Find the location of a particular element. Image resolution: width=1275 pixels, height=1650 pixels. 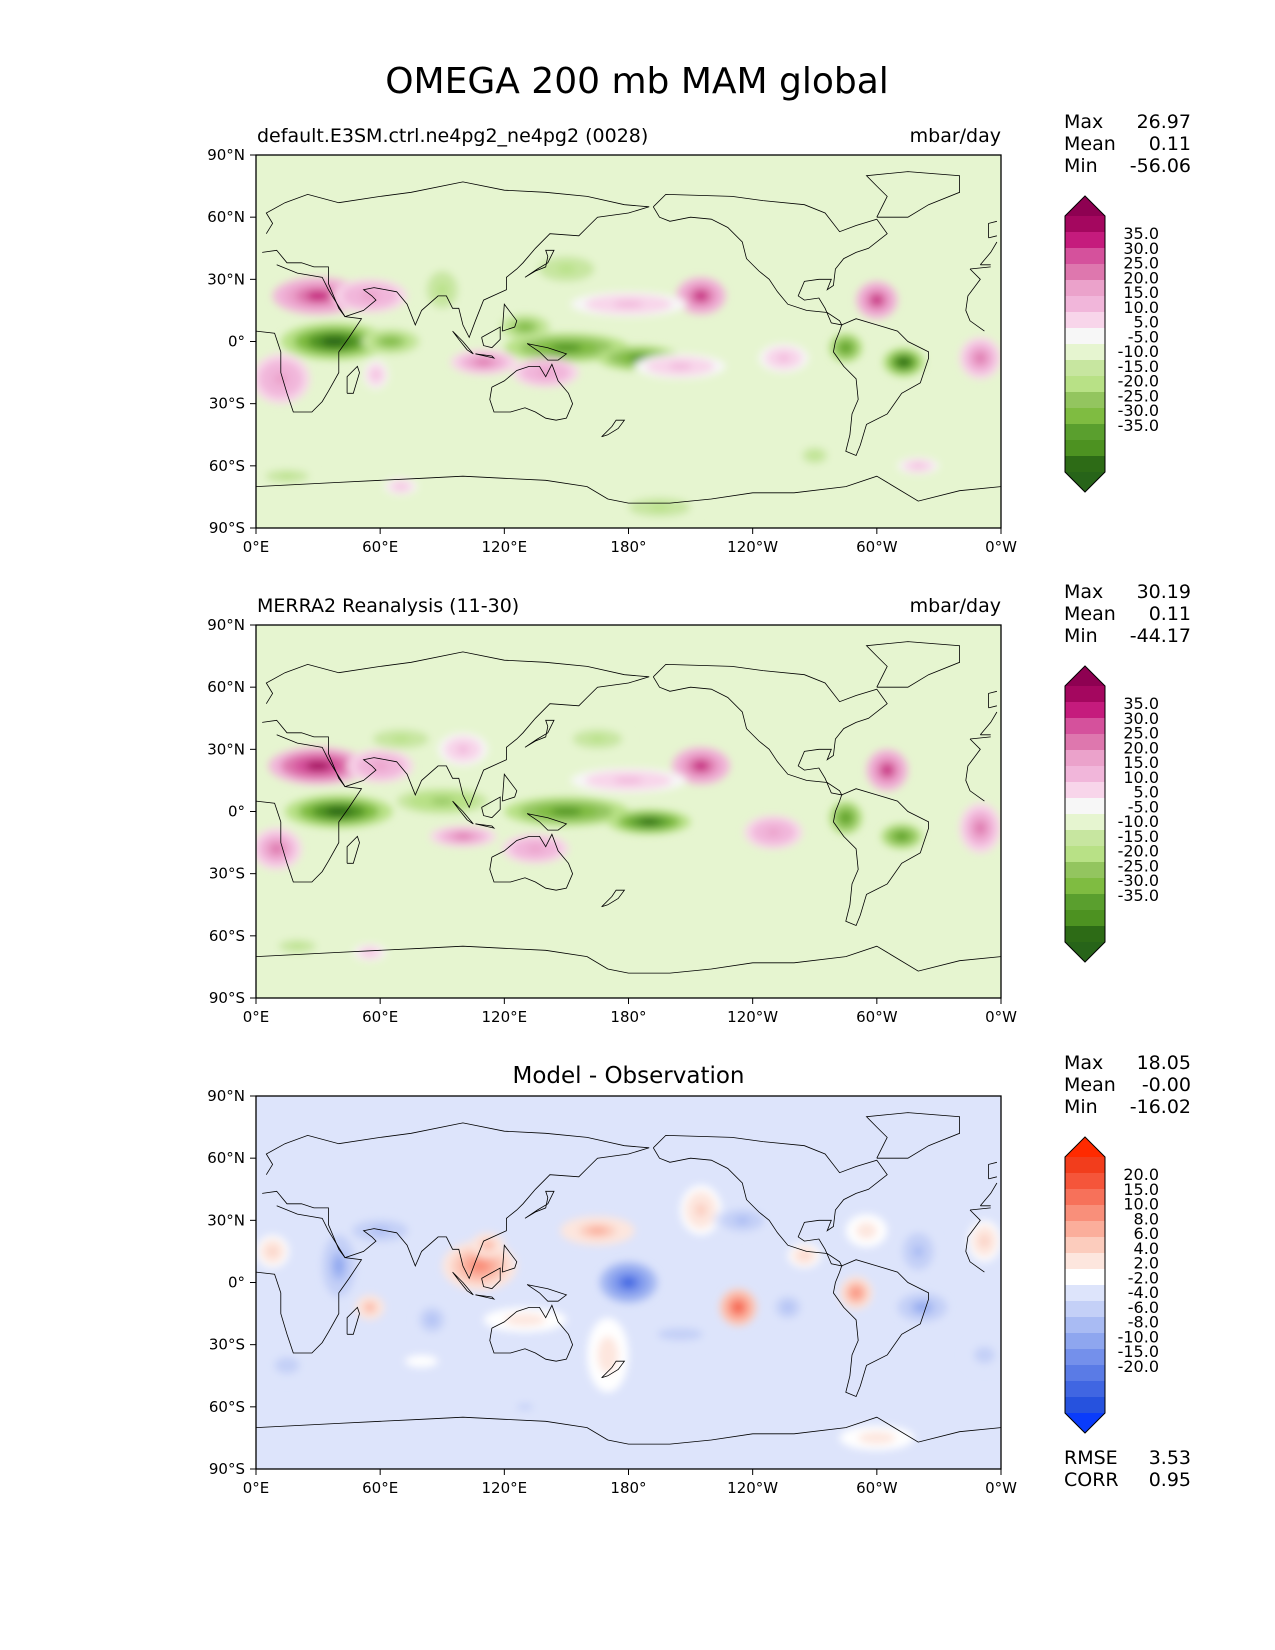

colorbar-label: 20.0 is located at coordinates (1141, 1174).